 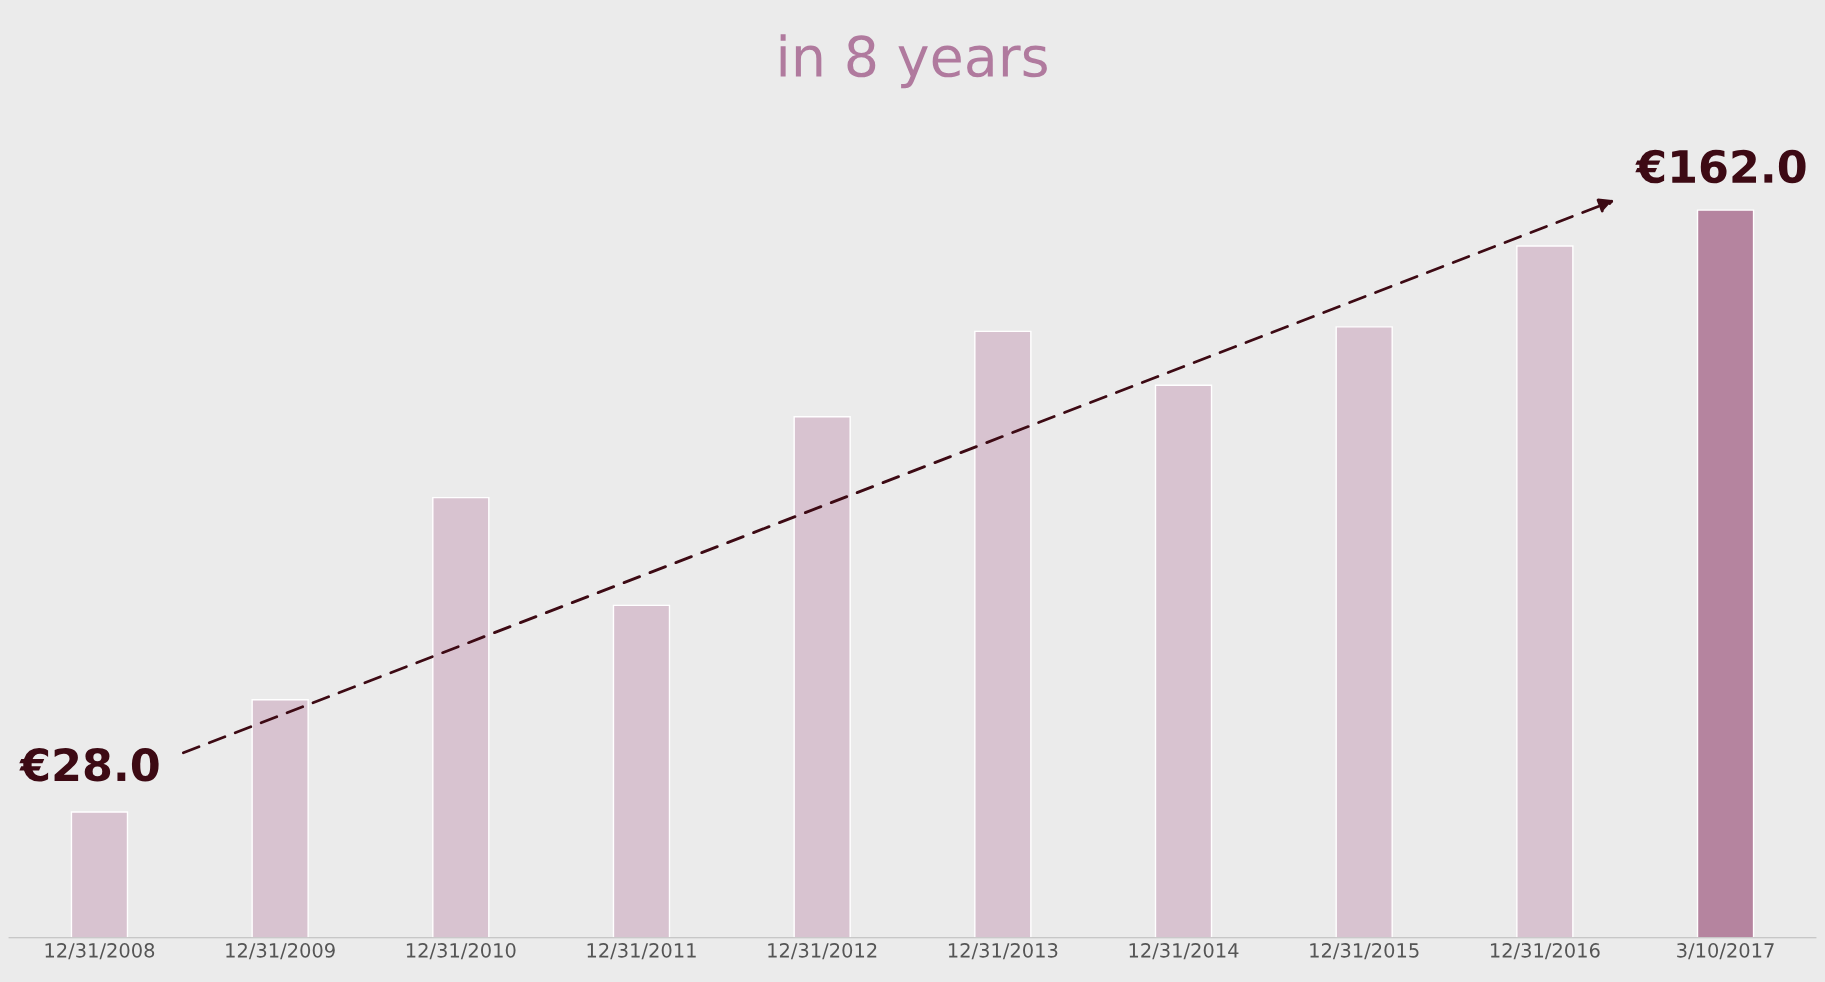 I want to click on x-tick-label: 12/31/2010, so click(x=461, y=951).